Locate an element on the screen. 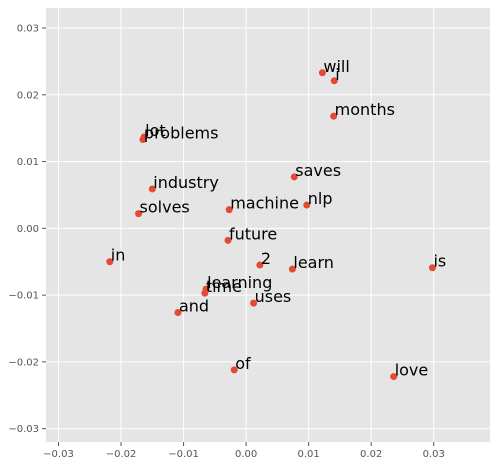 This screenshot has width=498, height=466. data-point-machine is located at coordinates (229, 210).